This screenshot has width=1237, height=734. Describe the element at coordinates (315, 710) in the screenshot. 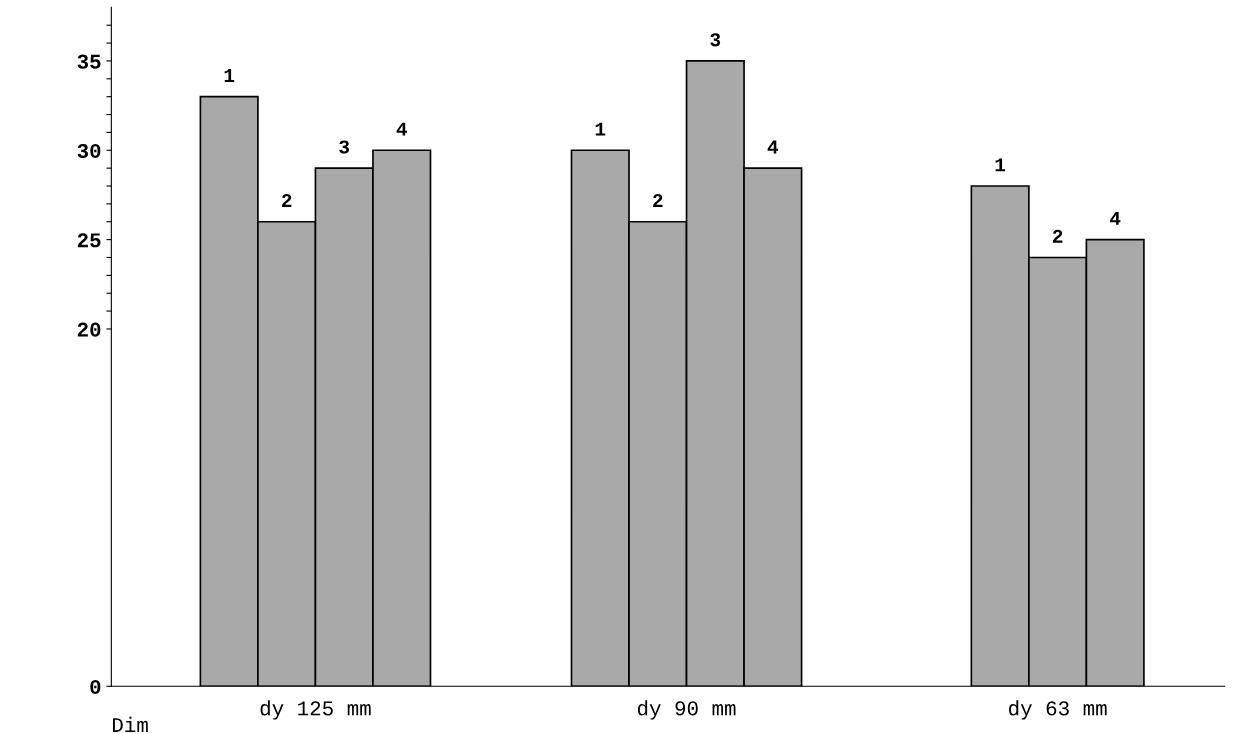

I see `x-tick-label: dy 125 mm` at that location.